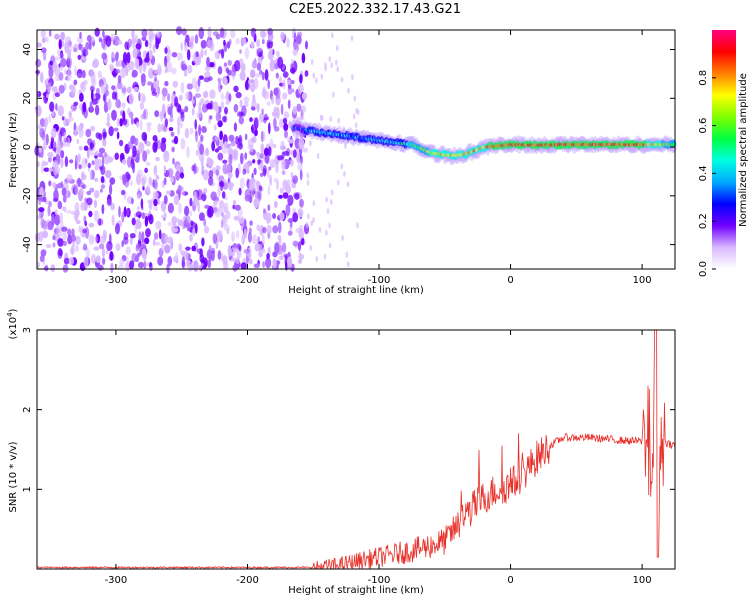  I want to click on colorbar-tick-label: 0.2, so click(703, 221).